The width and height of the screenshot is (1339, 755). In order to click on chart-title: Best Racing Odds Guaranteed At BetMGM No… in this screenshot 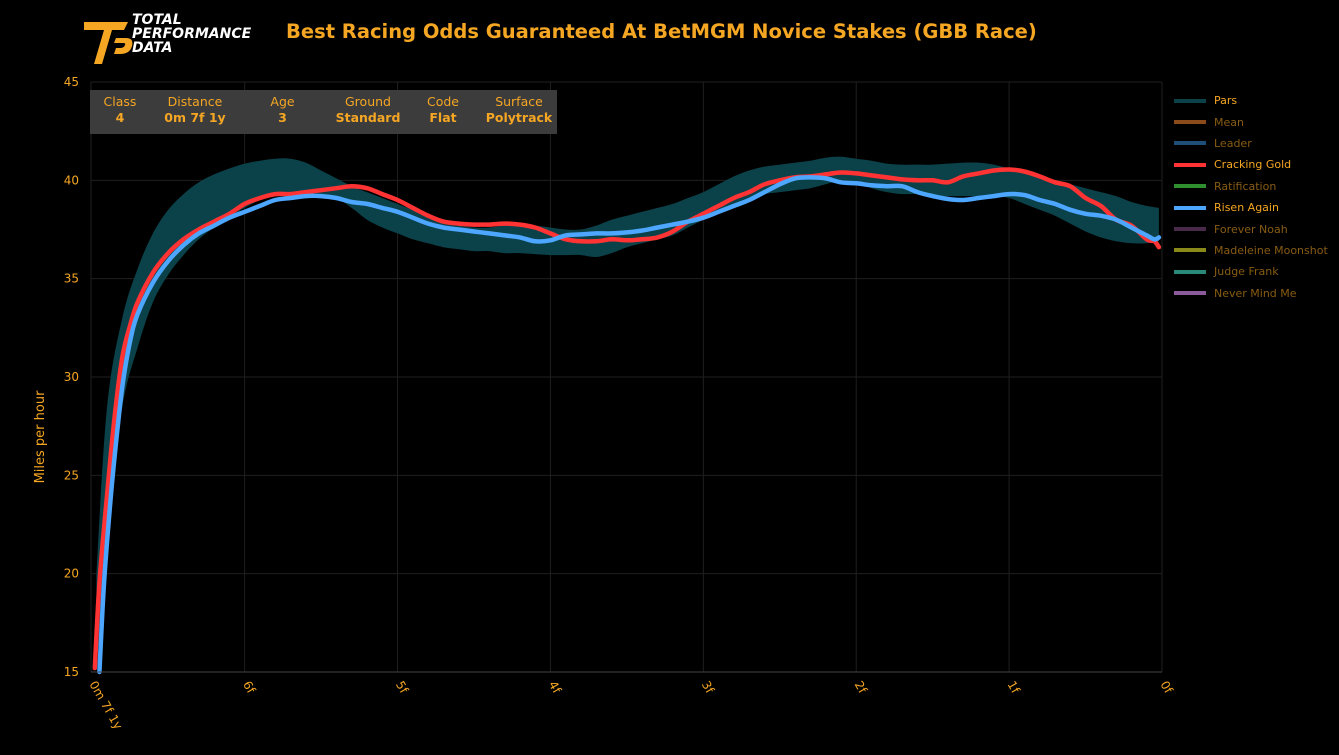, I will do `click(661, 31)`.